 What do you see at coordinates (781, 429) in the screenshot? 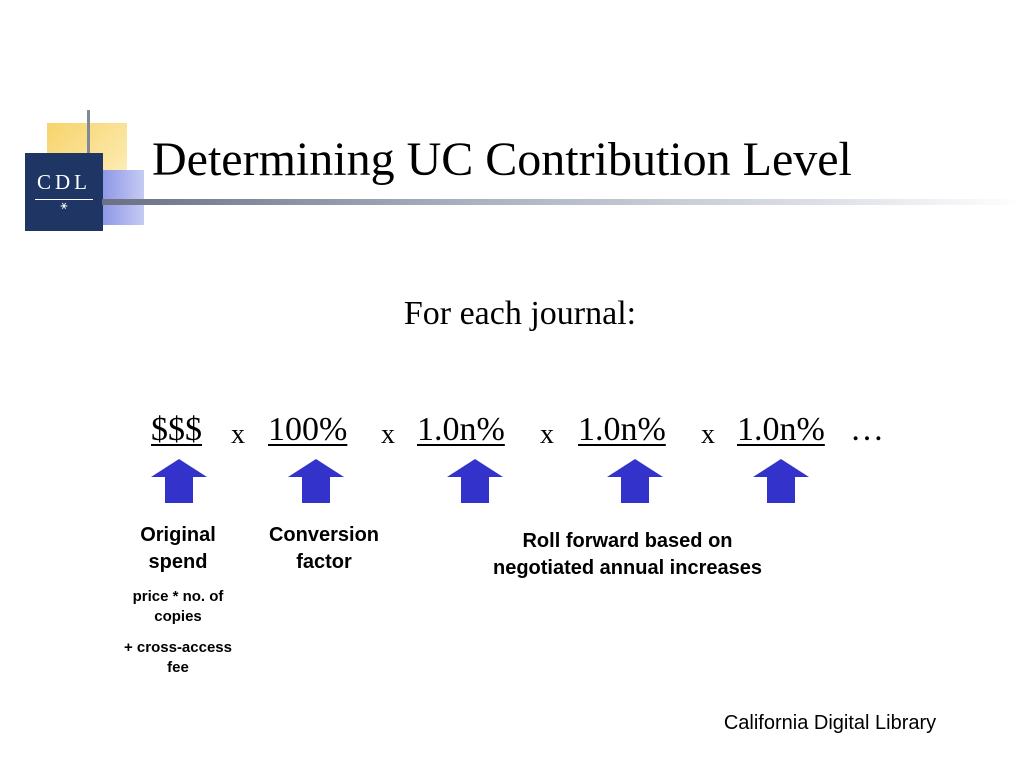
I see `formula-term-increase-3: 1.0n%` at bounding box center [781, 429].